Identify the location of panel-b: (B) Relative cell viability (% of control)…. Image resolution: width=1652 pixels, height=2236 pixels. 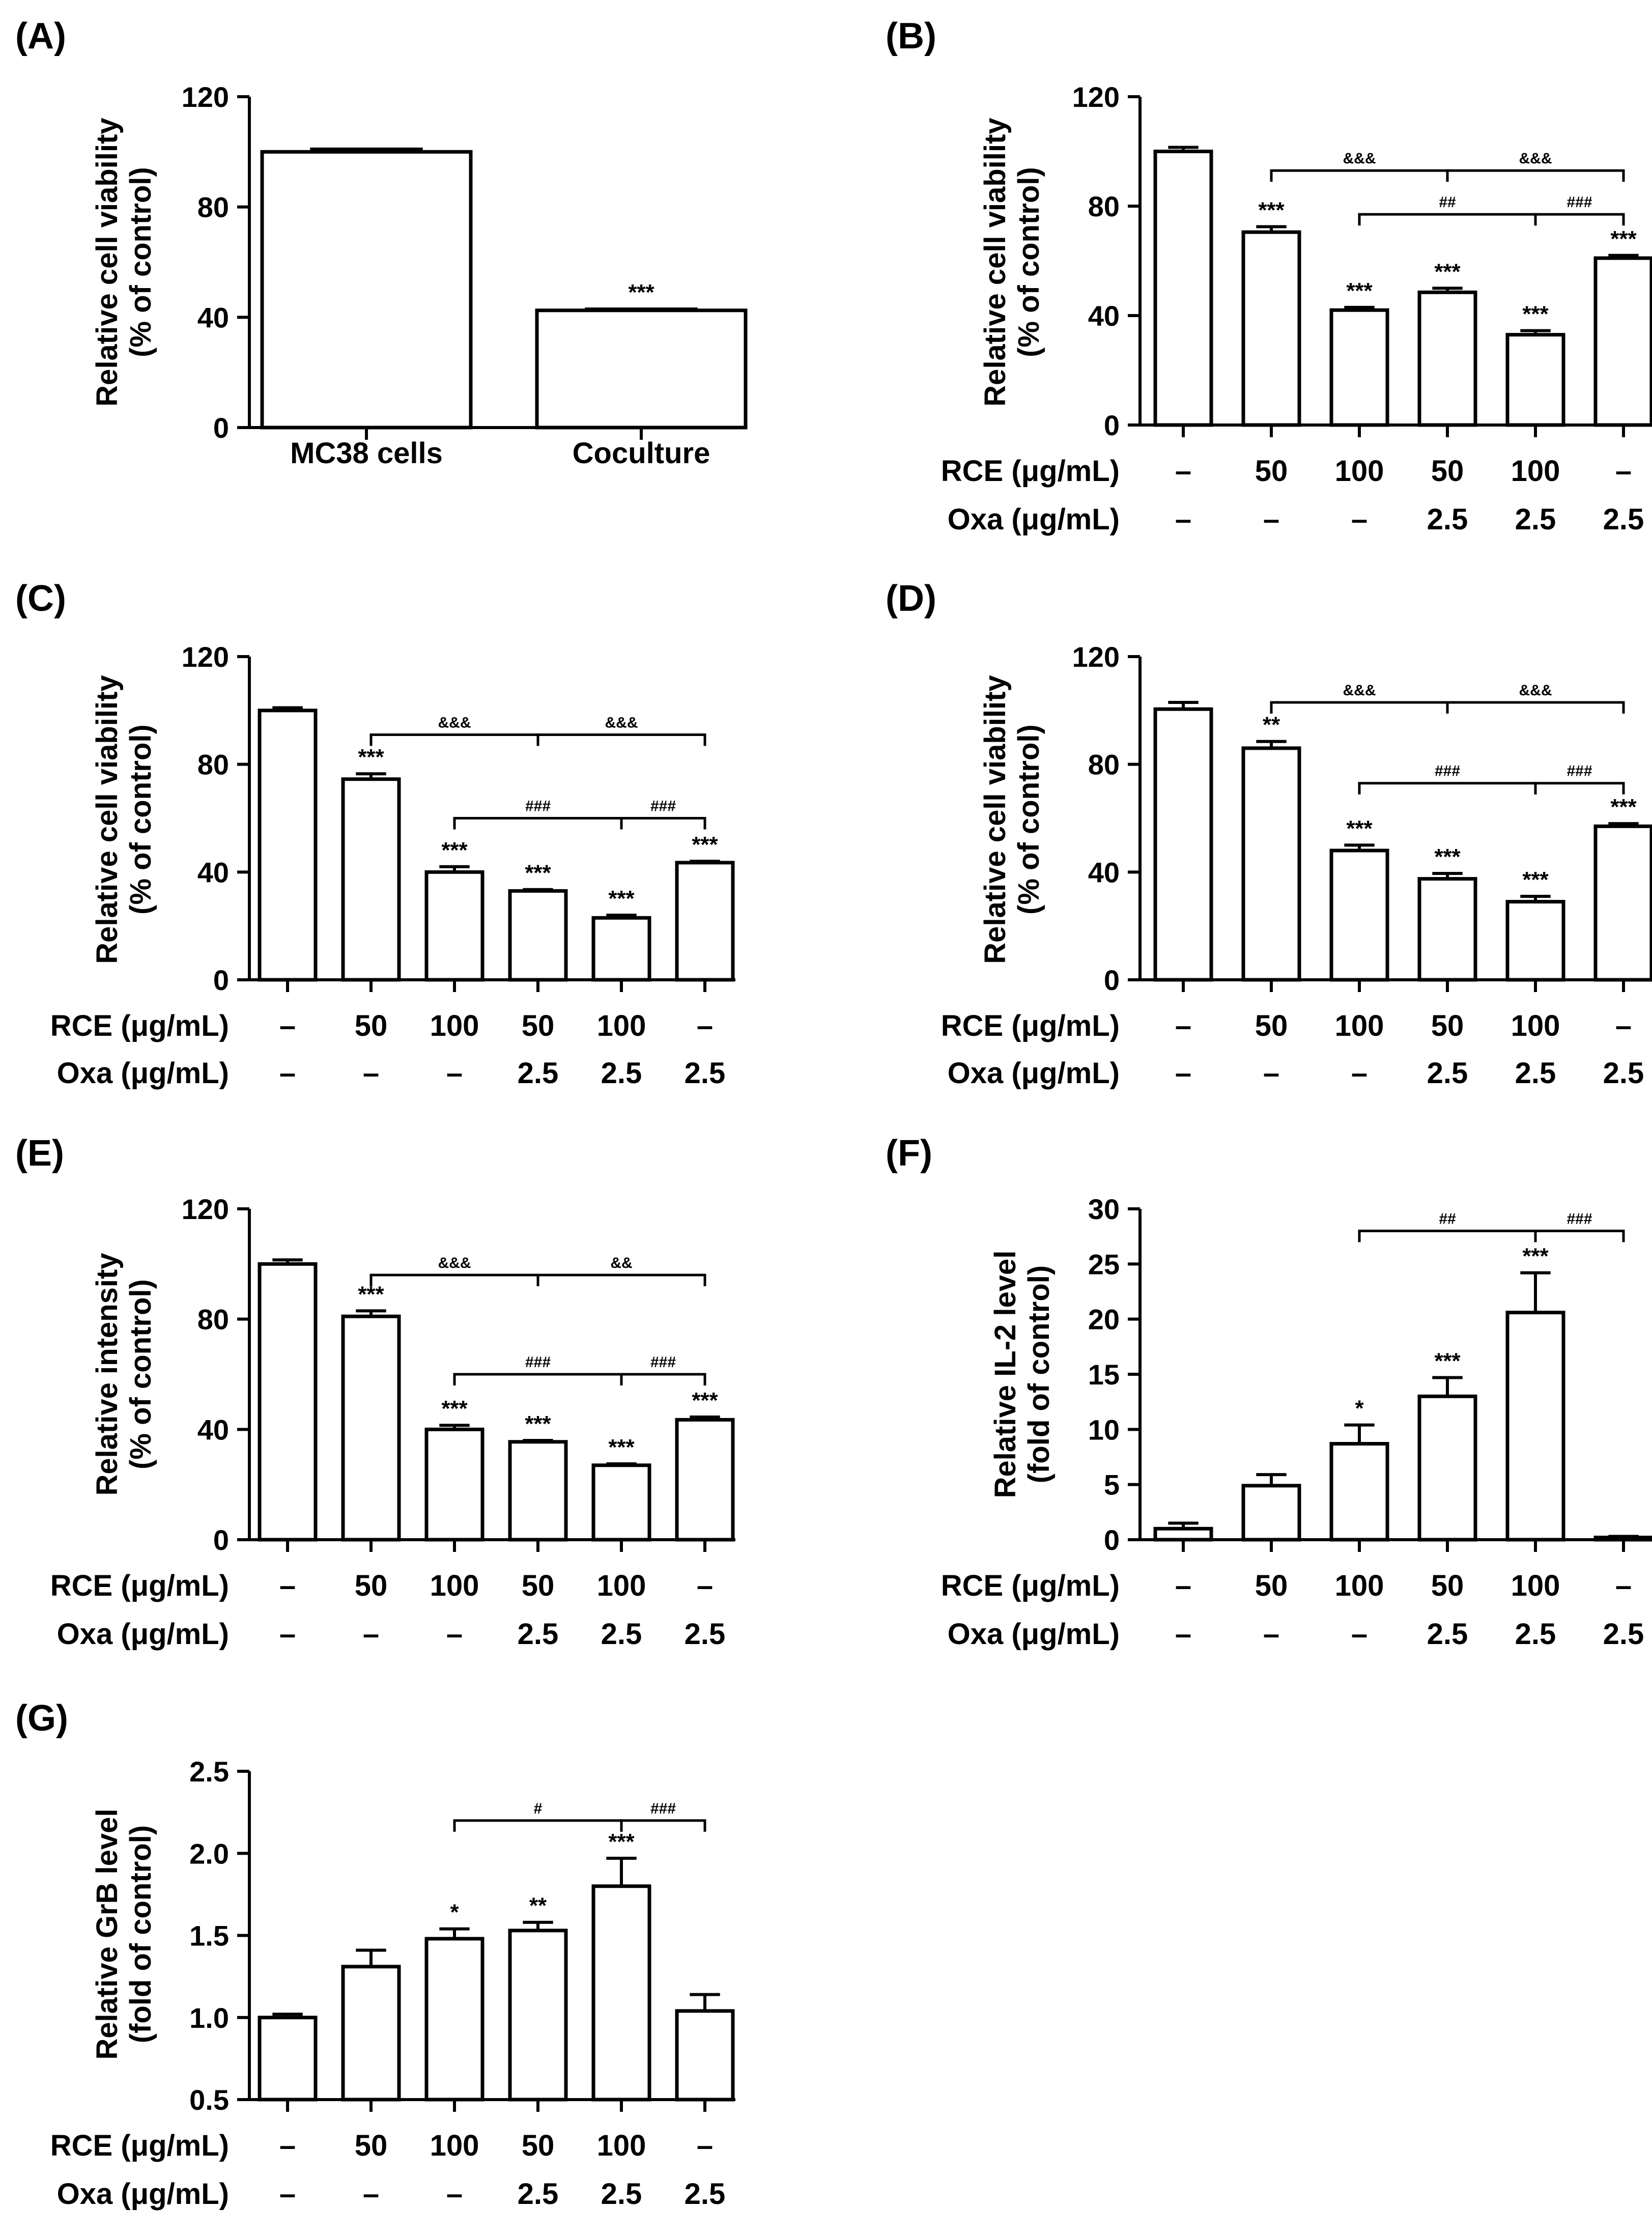
(1269, 276).